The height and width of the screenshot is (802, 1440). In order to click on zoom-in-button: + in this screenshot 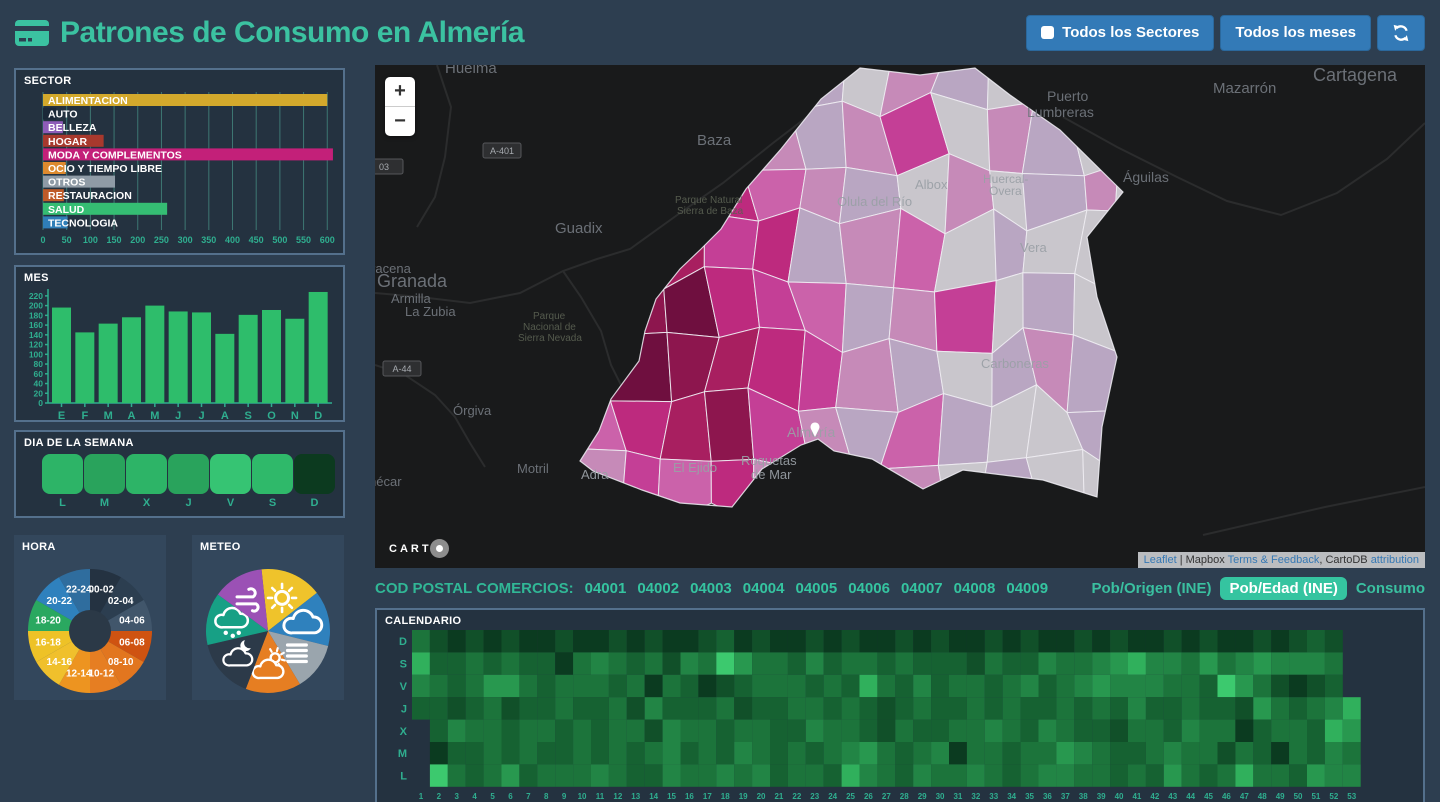, I will do `click(400, 92)`.